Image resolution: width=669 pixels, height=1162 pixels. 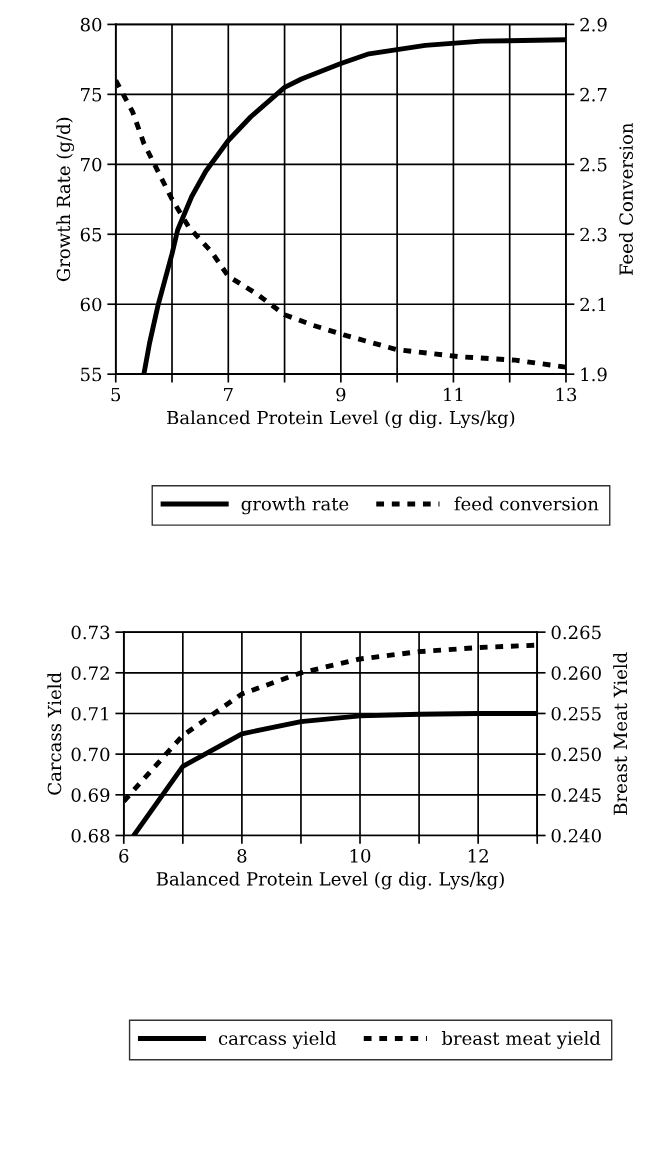 What do you see at coordinates (341, 394) in the screenshot?
I see `x-tick-label: 9` at bounding box center [341, 394].